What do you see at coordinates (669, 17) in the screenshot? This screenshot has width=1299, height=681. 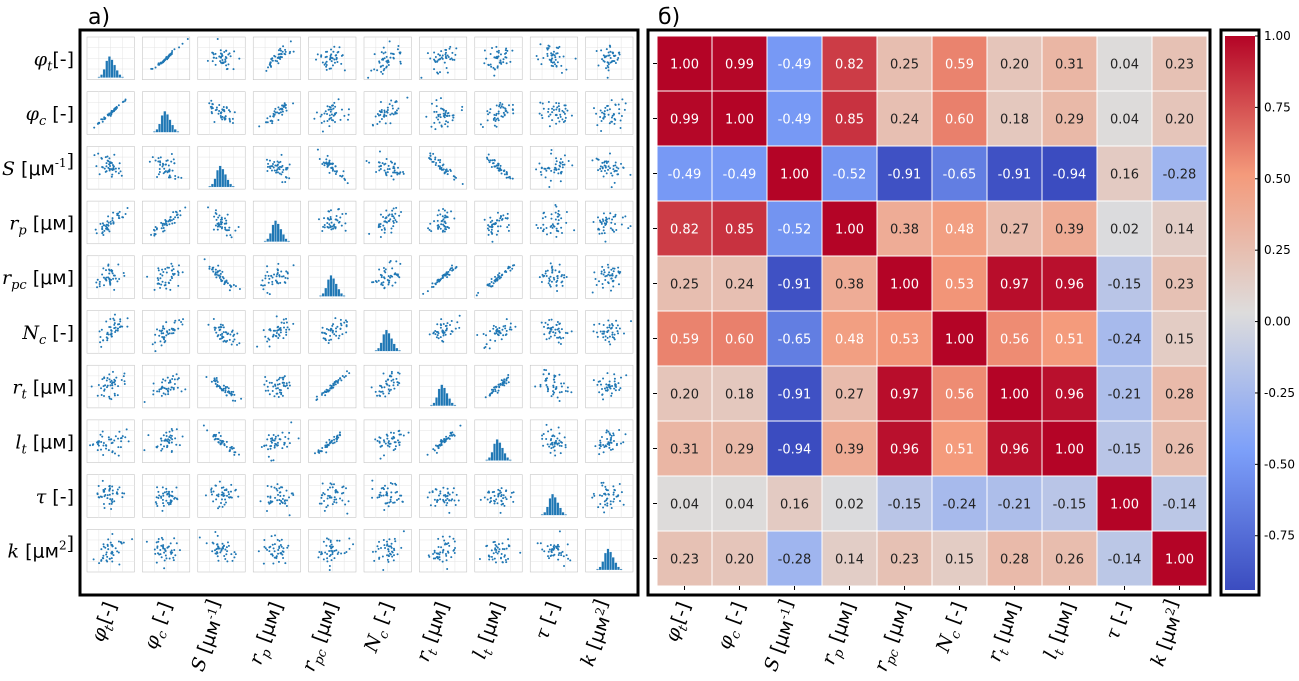 I see `panel-label-b: б)` at bounding box center [669, 17].